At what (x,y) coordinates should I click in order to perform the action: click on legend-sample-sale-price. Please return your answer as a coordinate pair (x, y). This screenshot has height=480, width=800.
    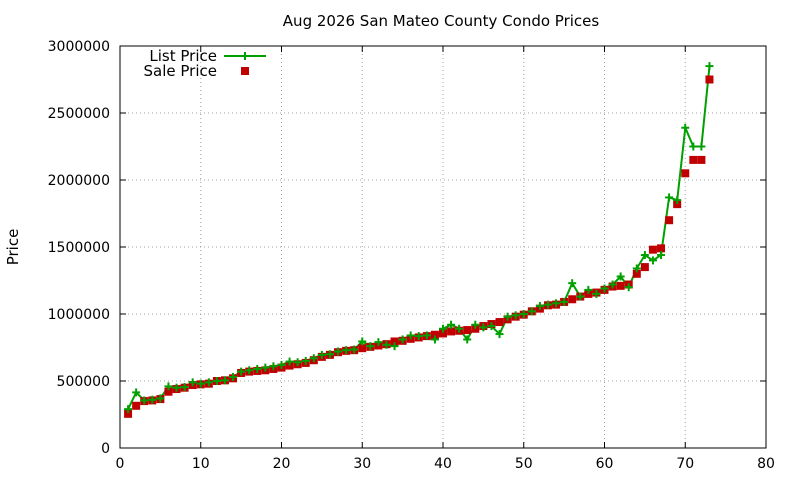
    Looking at the image, I should click on (245, 71).